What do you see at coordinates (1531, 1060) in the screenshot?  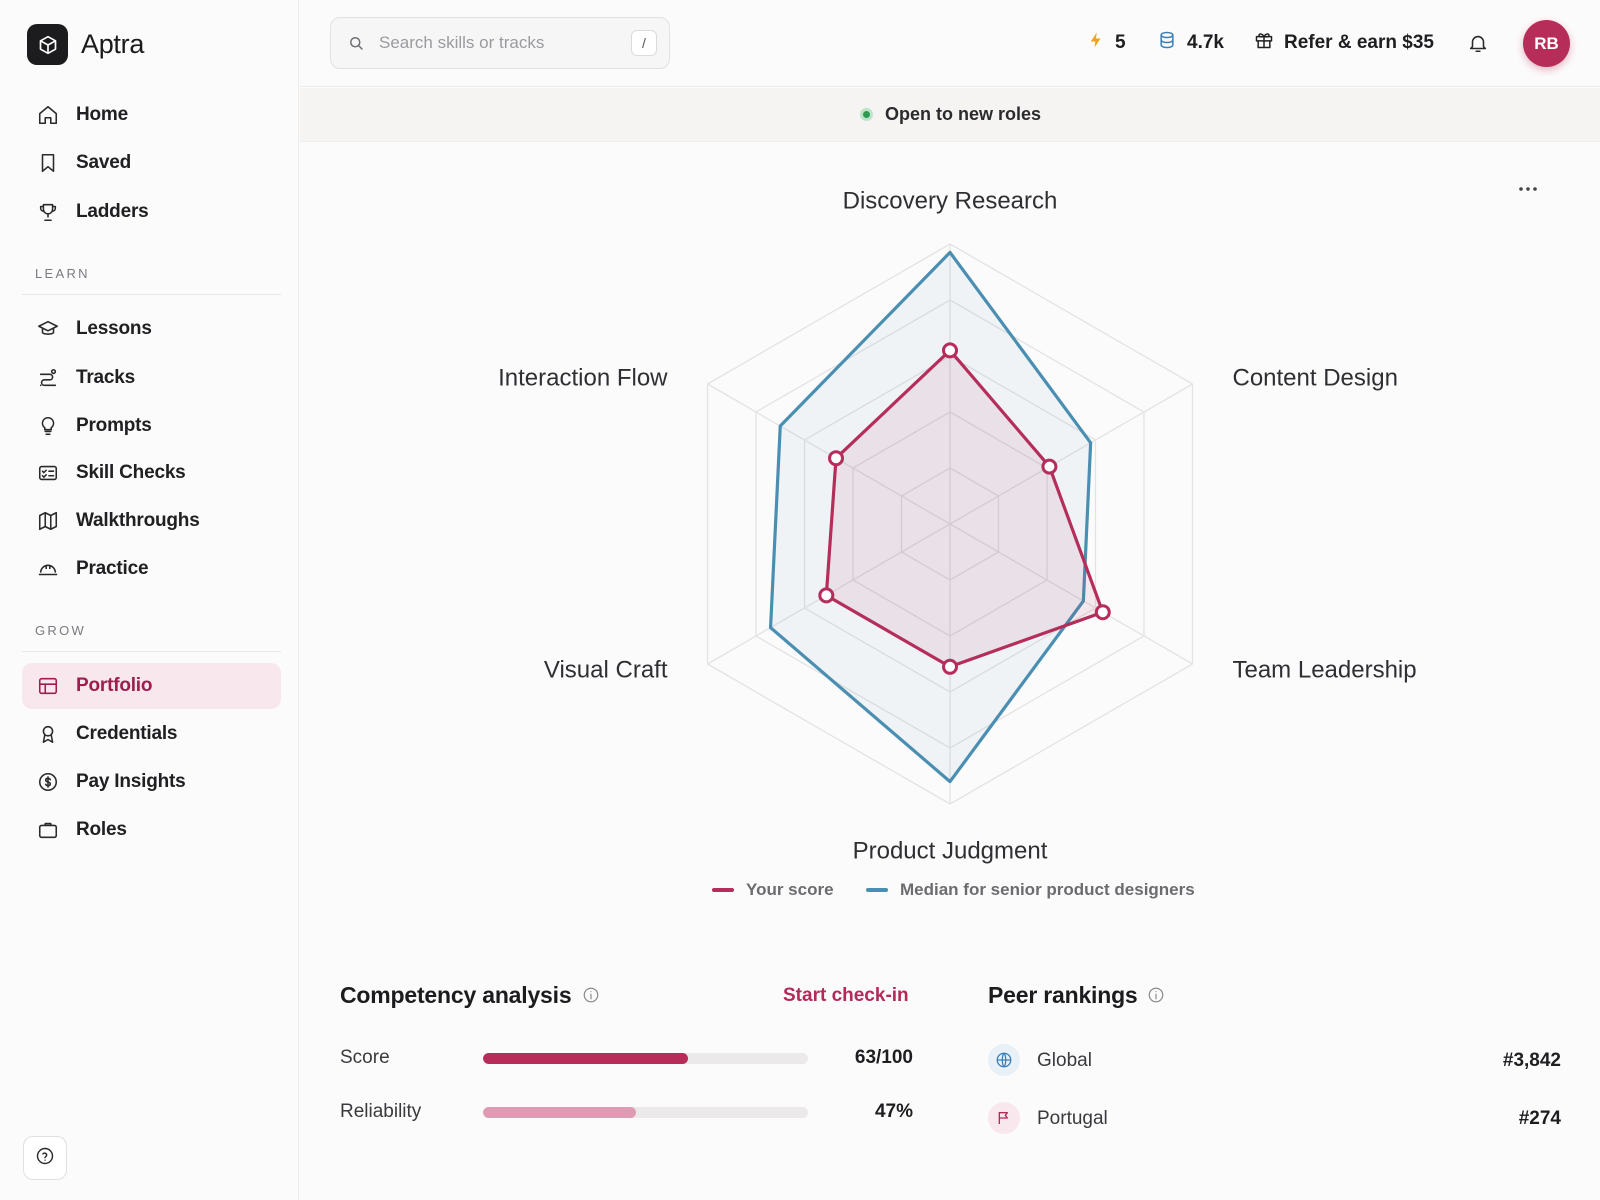 I see `ranking-value: #3,842` at bounding box center [1531, 1060].